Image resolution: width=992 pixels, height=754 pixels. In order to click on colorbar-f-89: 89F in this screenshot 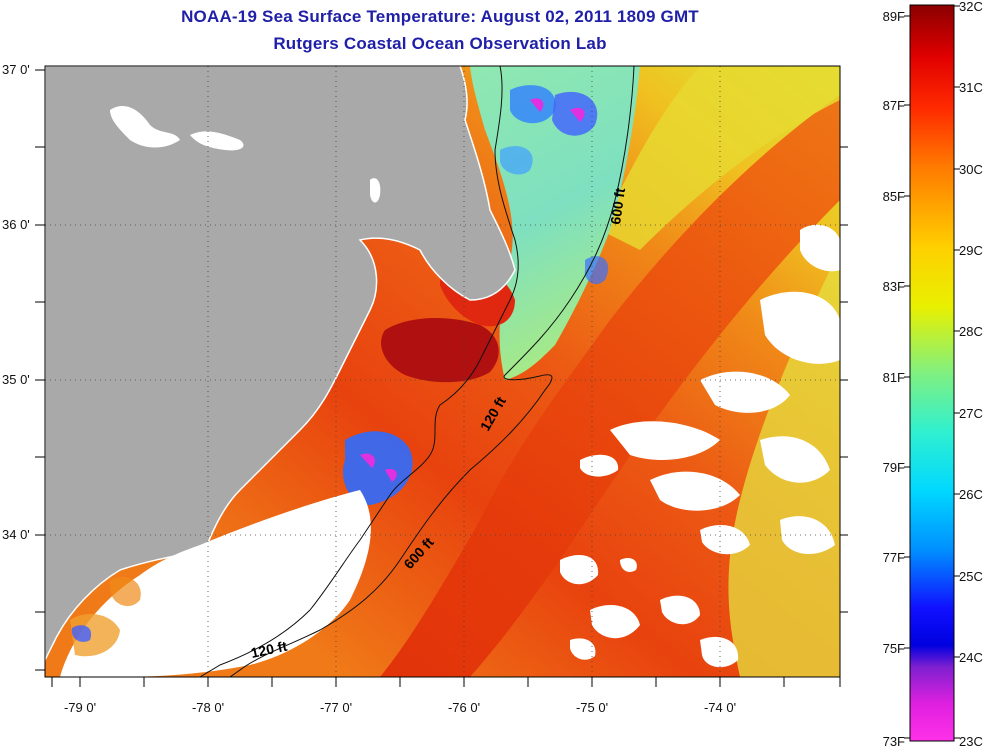, I will do `click(894, 16)`.